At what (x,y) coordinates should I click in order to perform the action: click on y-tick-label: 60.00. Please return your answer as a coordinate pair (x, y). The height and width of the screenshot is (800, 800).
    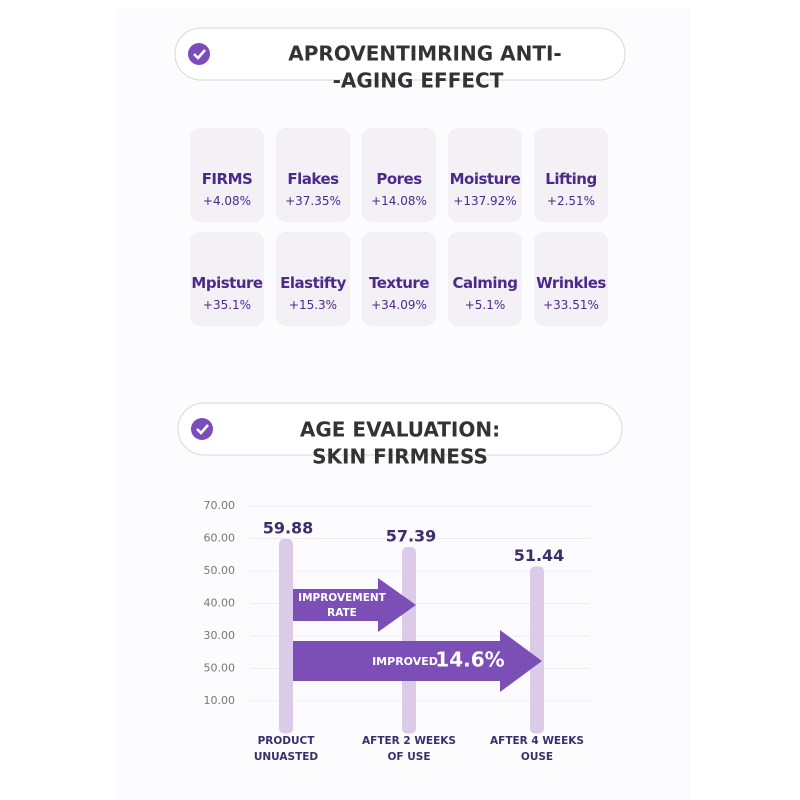
    Looking at the image, I should click on (220, 538).